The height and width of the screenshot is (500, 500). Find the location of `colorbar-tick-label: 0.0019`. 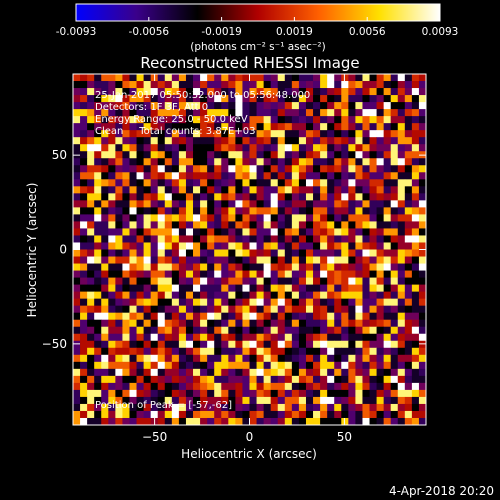

colorbar-tick-label: 0.0019 is located at coordinates (294, 32).